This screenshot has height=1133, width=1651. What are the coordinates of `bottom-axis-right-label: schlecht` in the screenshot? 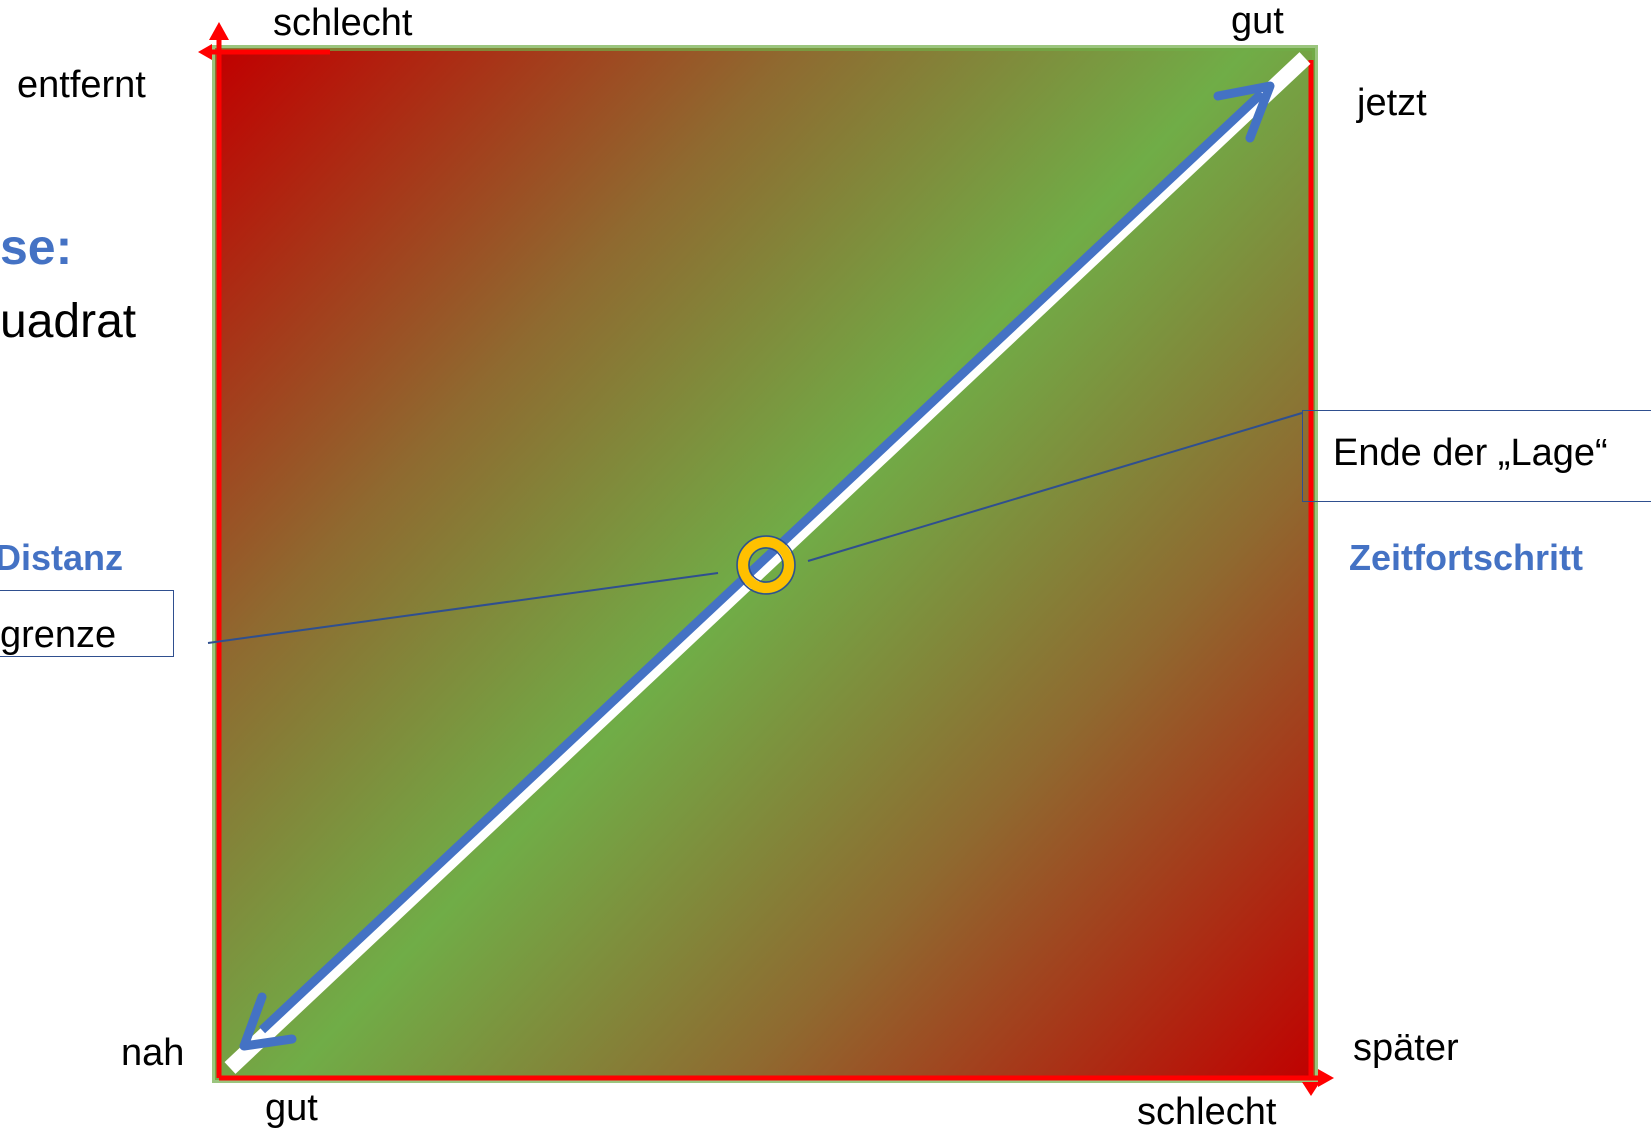 It's located at (1207, 1112).